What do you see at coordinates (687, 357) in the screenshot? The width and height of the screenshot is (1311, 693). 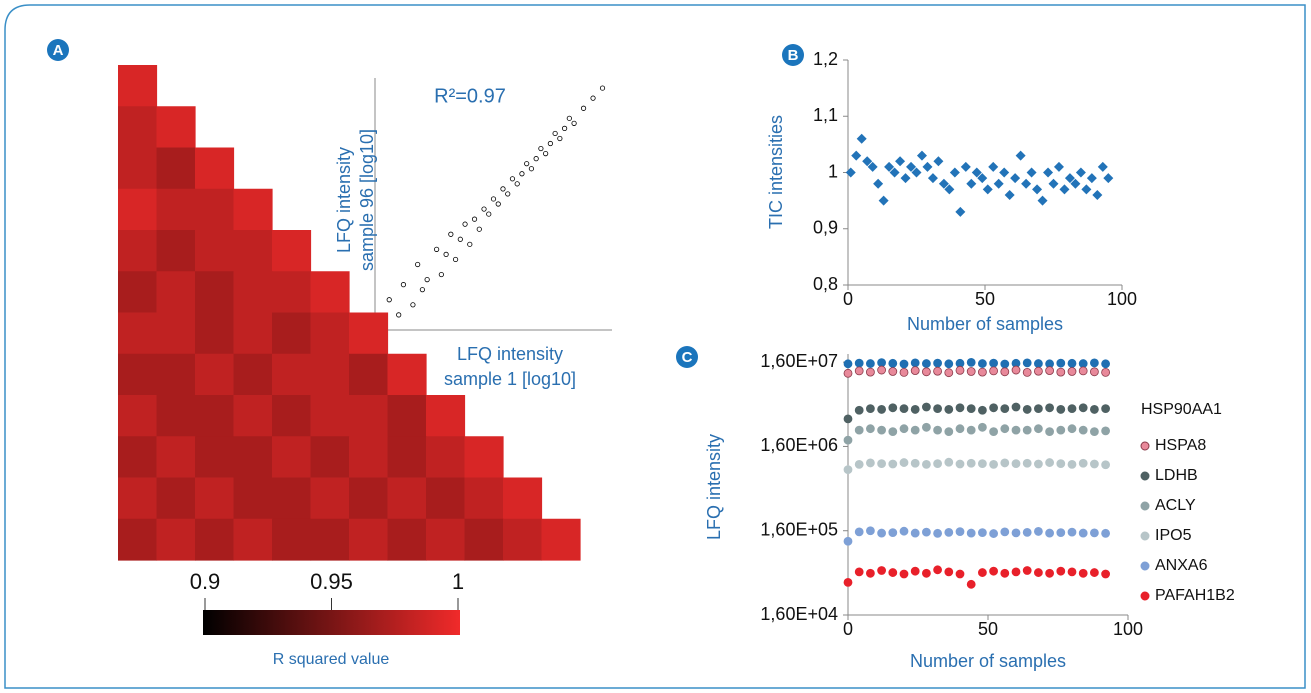 I see `panel-label: C` at bounding box center [687, 357].